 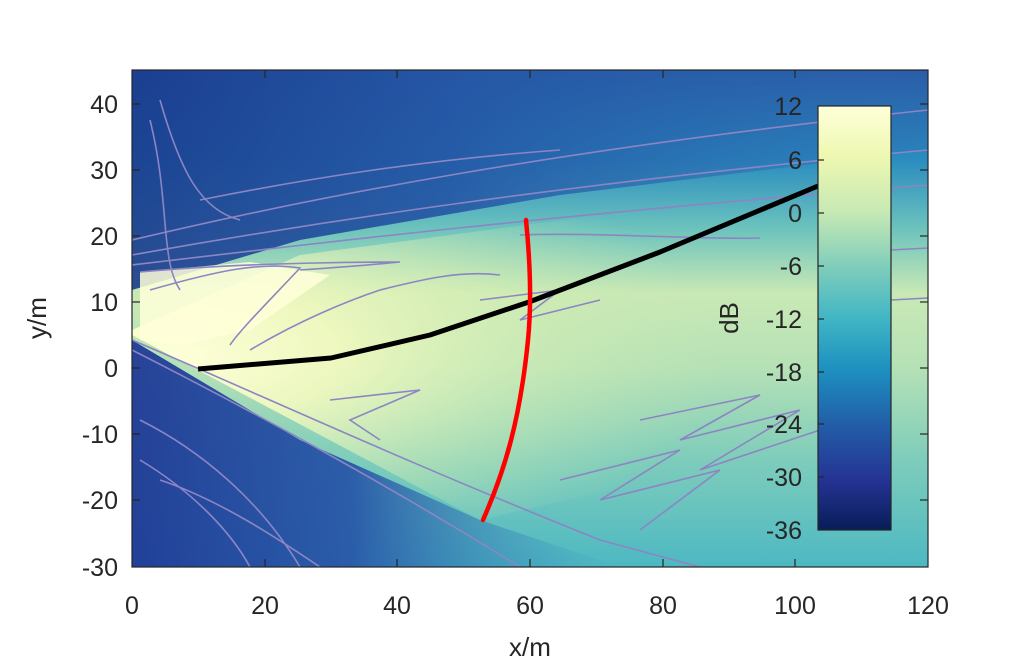 What do you see at coordinates (663, 606) in the screenshot?
I see `x-tick-label: 80` at bounding box center [663, 606].